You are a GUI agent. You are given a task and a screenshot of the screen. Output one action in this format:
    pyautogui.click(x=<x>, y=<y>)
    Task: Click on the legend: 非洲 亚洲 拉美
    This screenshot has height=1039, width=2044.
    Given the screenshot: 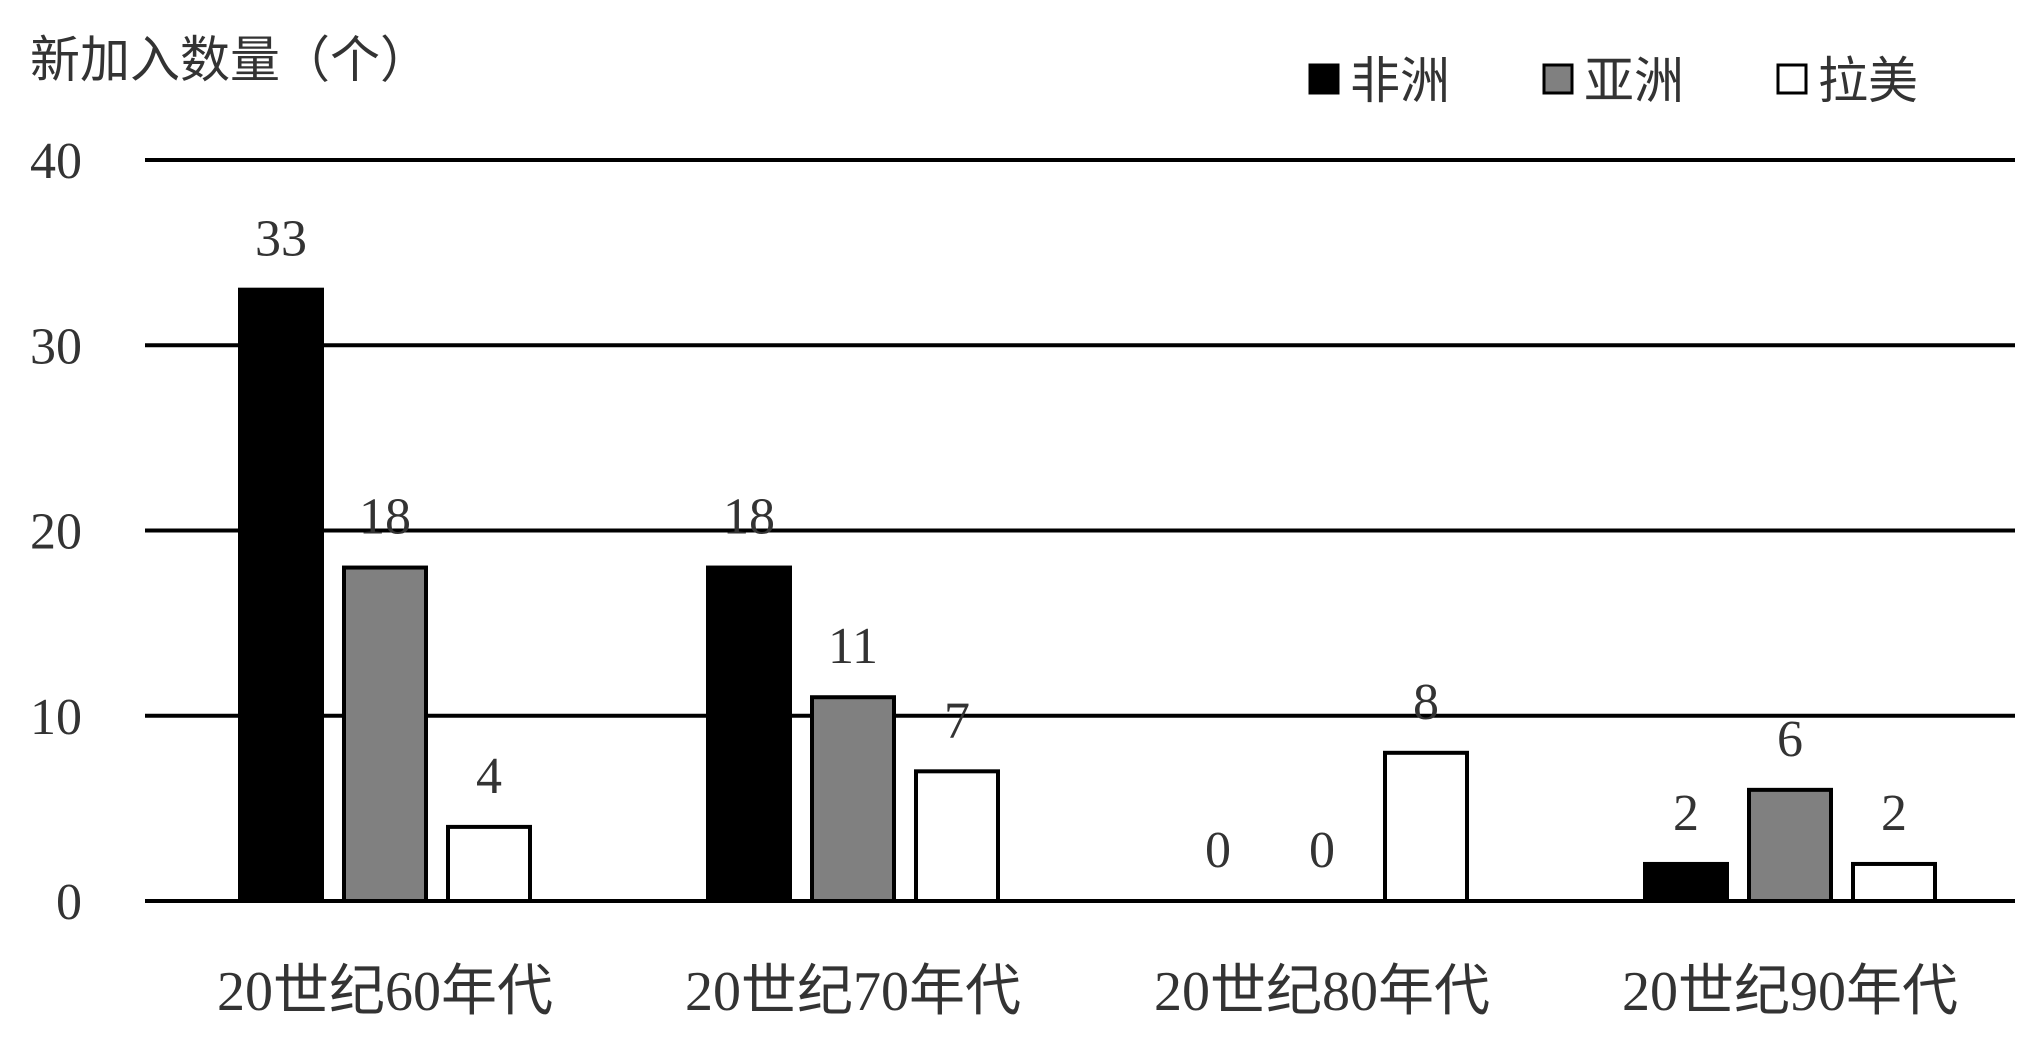 What is the action you would take?
    pyautogui.click(x=1613, y=81)
    